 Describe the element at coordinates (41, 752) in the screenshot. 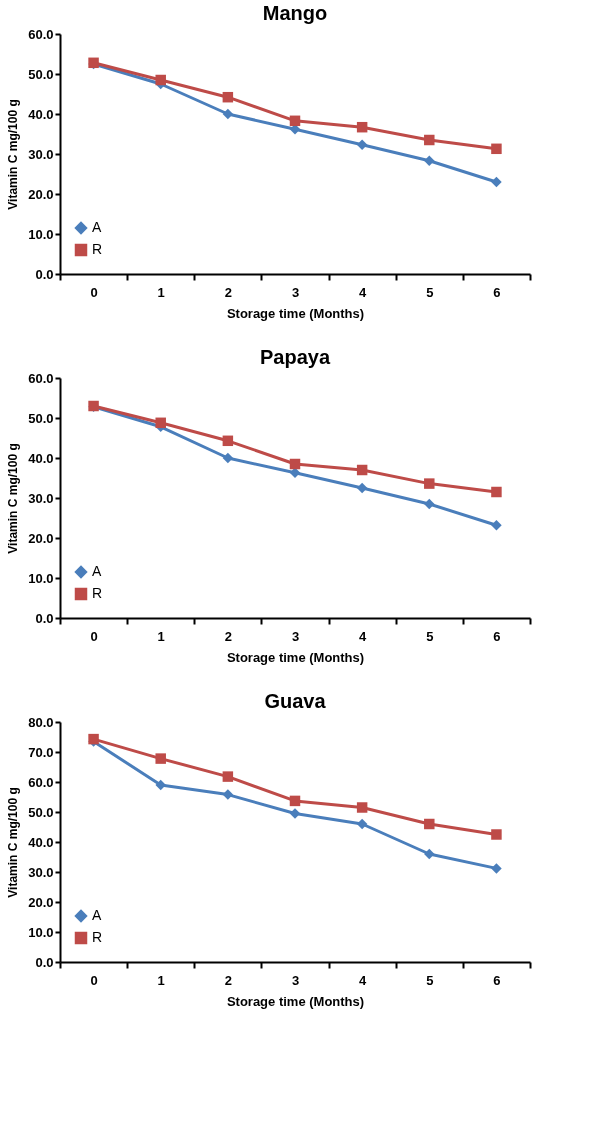

I see `y-tick-label: 70.0` at that location.